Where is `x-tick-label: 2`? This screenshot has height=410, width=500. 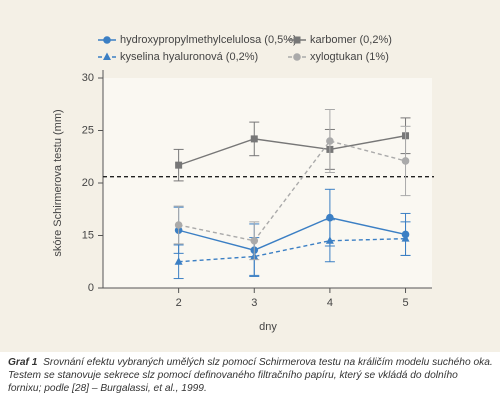 x-tick-label: 2 is located at coordinates (179, 303).